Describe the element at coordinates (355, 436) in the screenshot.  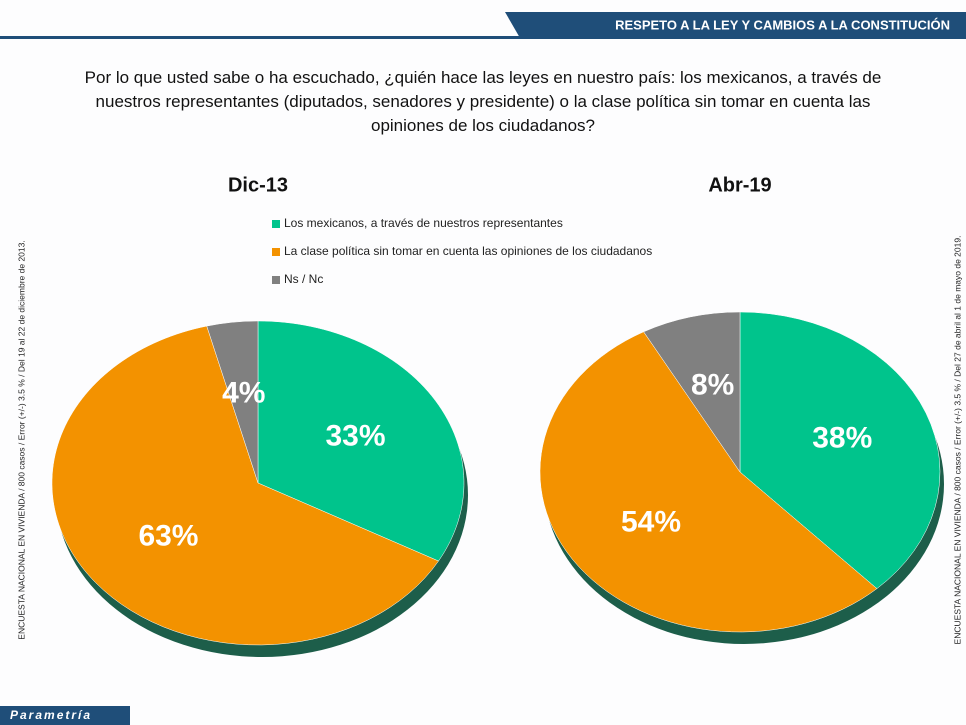
I see `data-label: 33%` at that location.